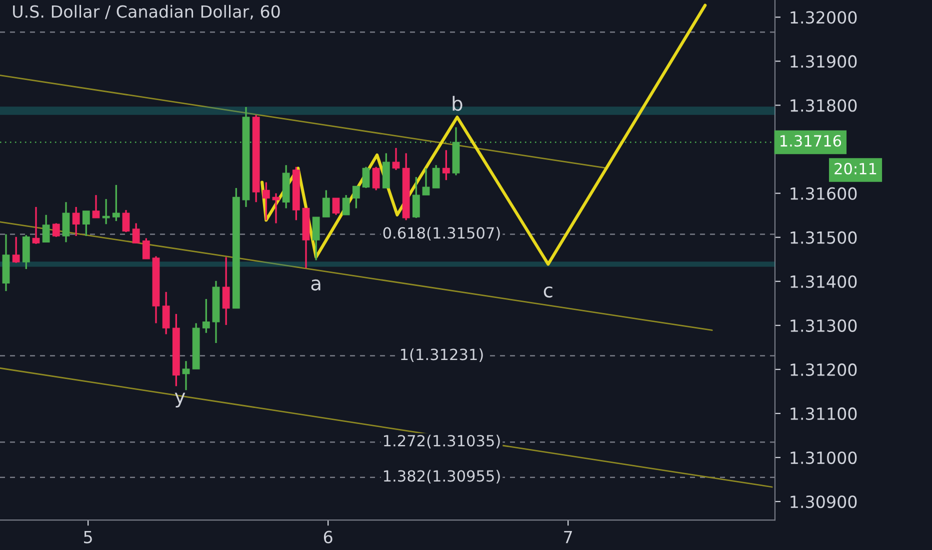  I want to click on ref-line-label: 1(1.31231), so click(441, 355).